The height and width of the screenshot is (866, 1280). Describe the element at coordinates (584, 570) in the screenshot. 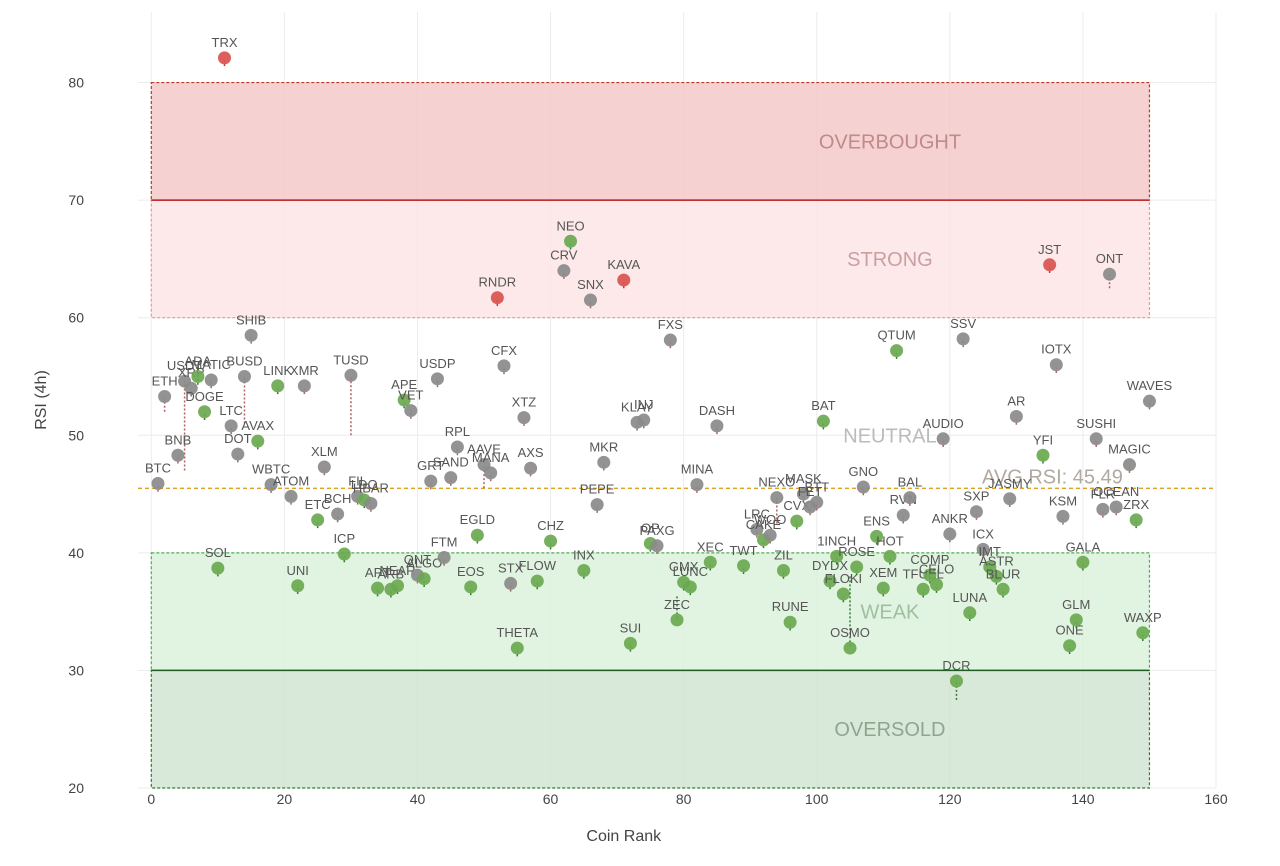

I see `point-inx` at that location.